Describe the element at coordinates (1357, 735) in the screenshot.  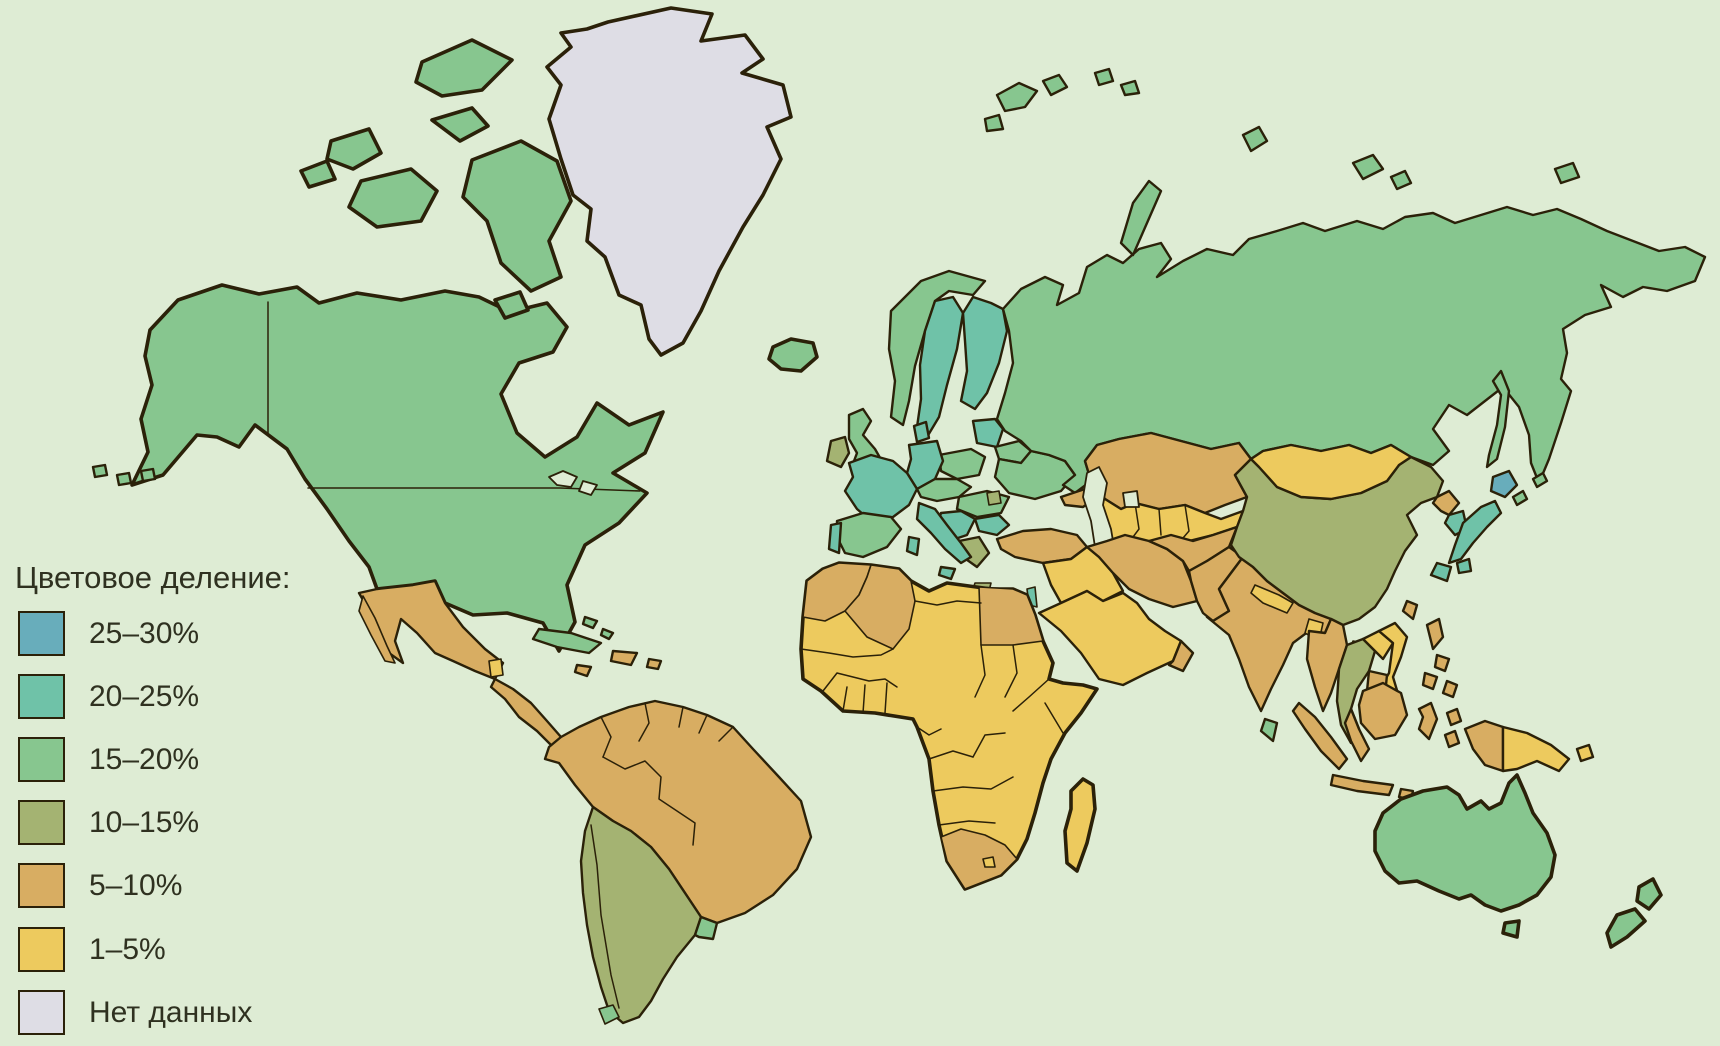
I see `region-malaysia` at that location.